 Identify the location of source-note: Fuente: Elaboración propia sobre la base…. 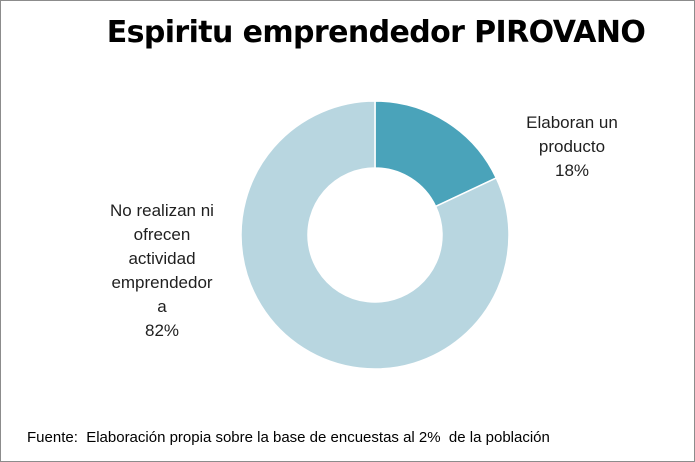
(288, 437).